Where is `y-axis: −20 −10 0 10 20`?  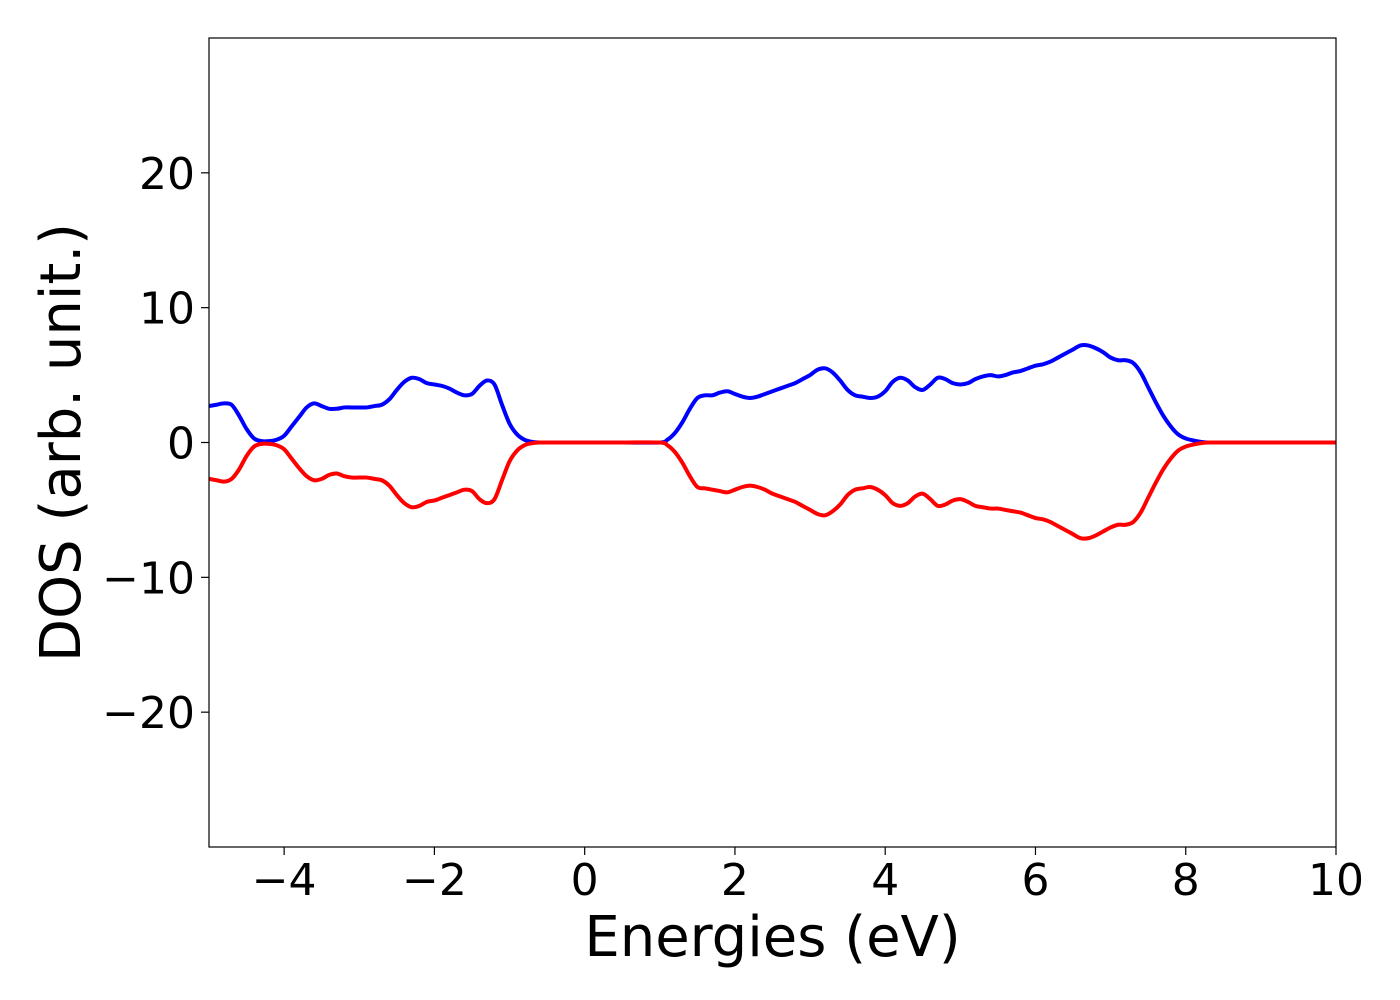 y-axis: −20 −10 0 10 20 is located at coordinates (155, 444).